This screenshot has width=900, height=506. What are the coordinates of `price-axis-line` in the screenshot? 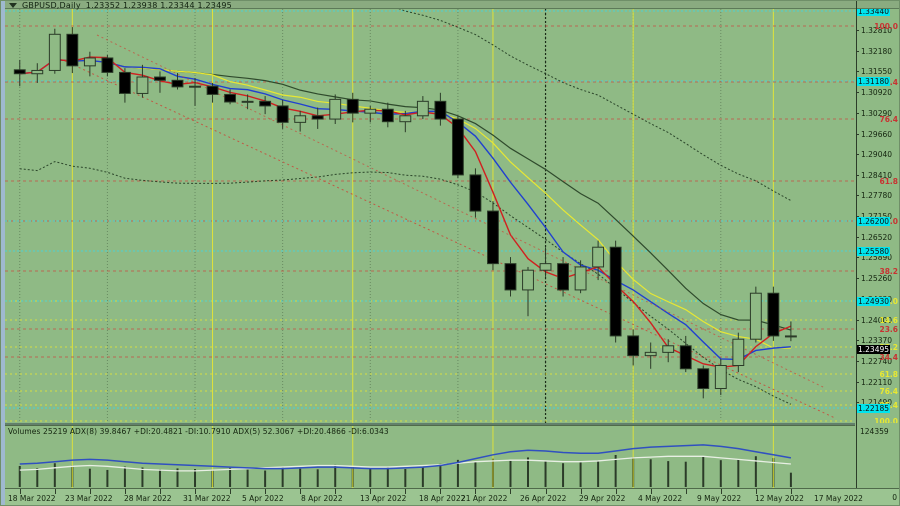 It's located at (856, 244).